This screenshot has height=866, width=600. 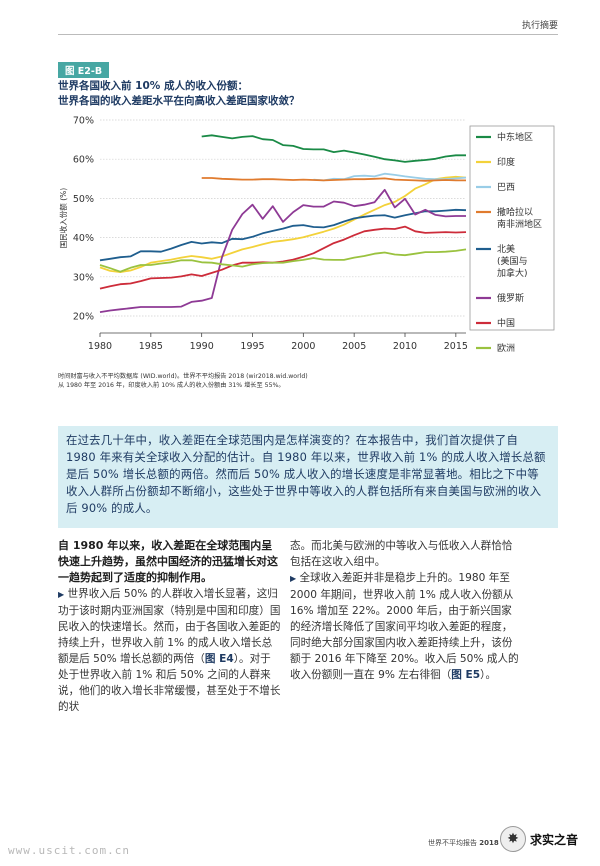 What do you see at coordinates (405, 346) in the screenshot?
I see `x-tick-label: 2010` at bounding box center [405, 346].